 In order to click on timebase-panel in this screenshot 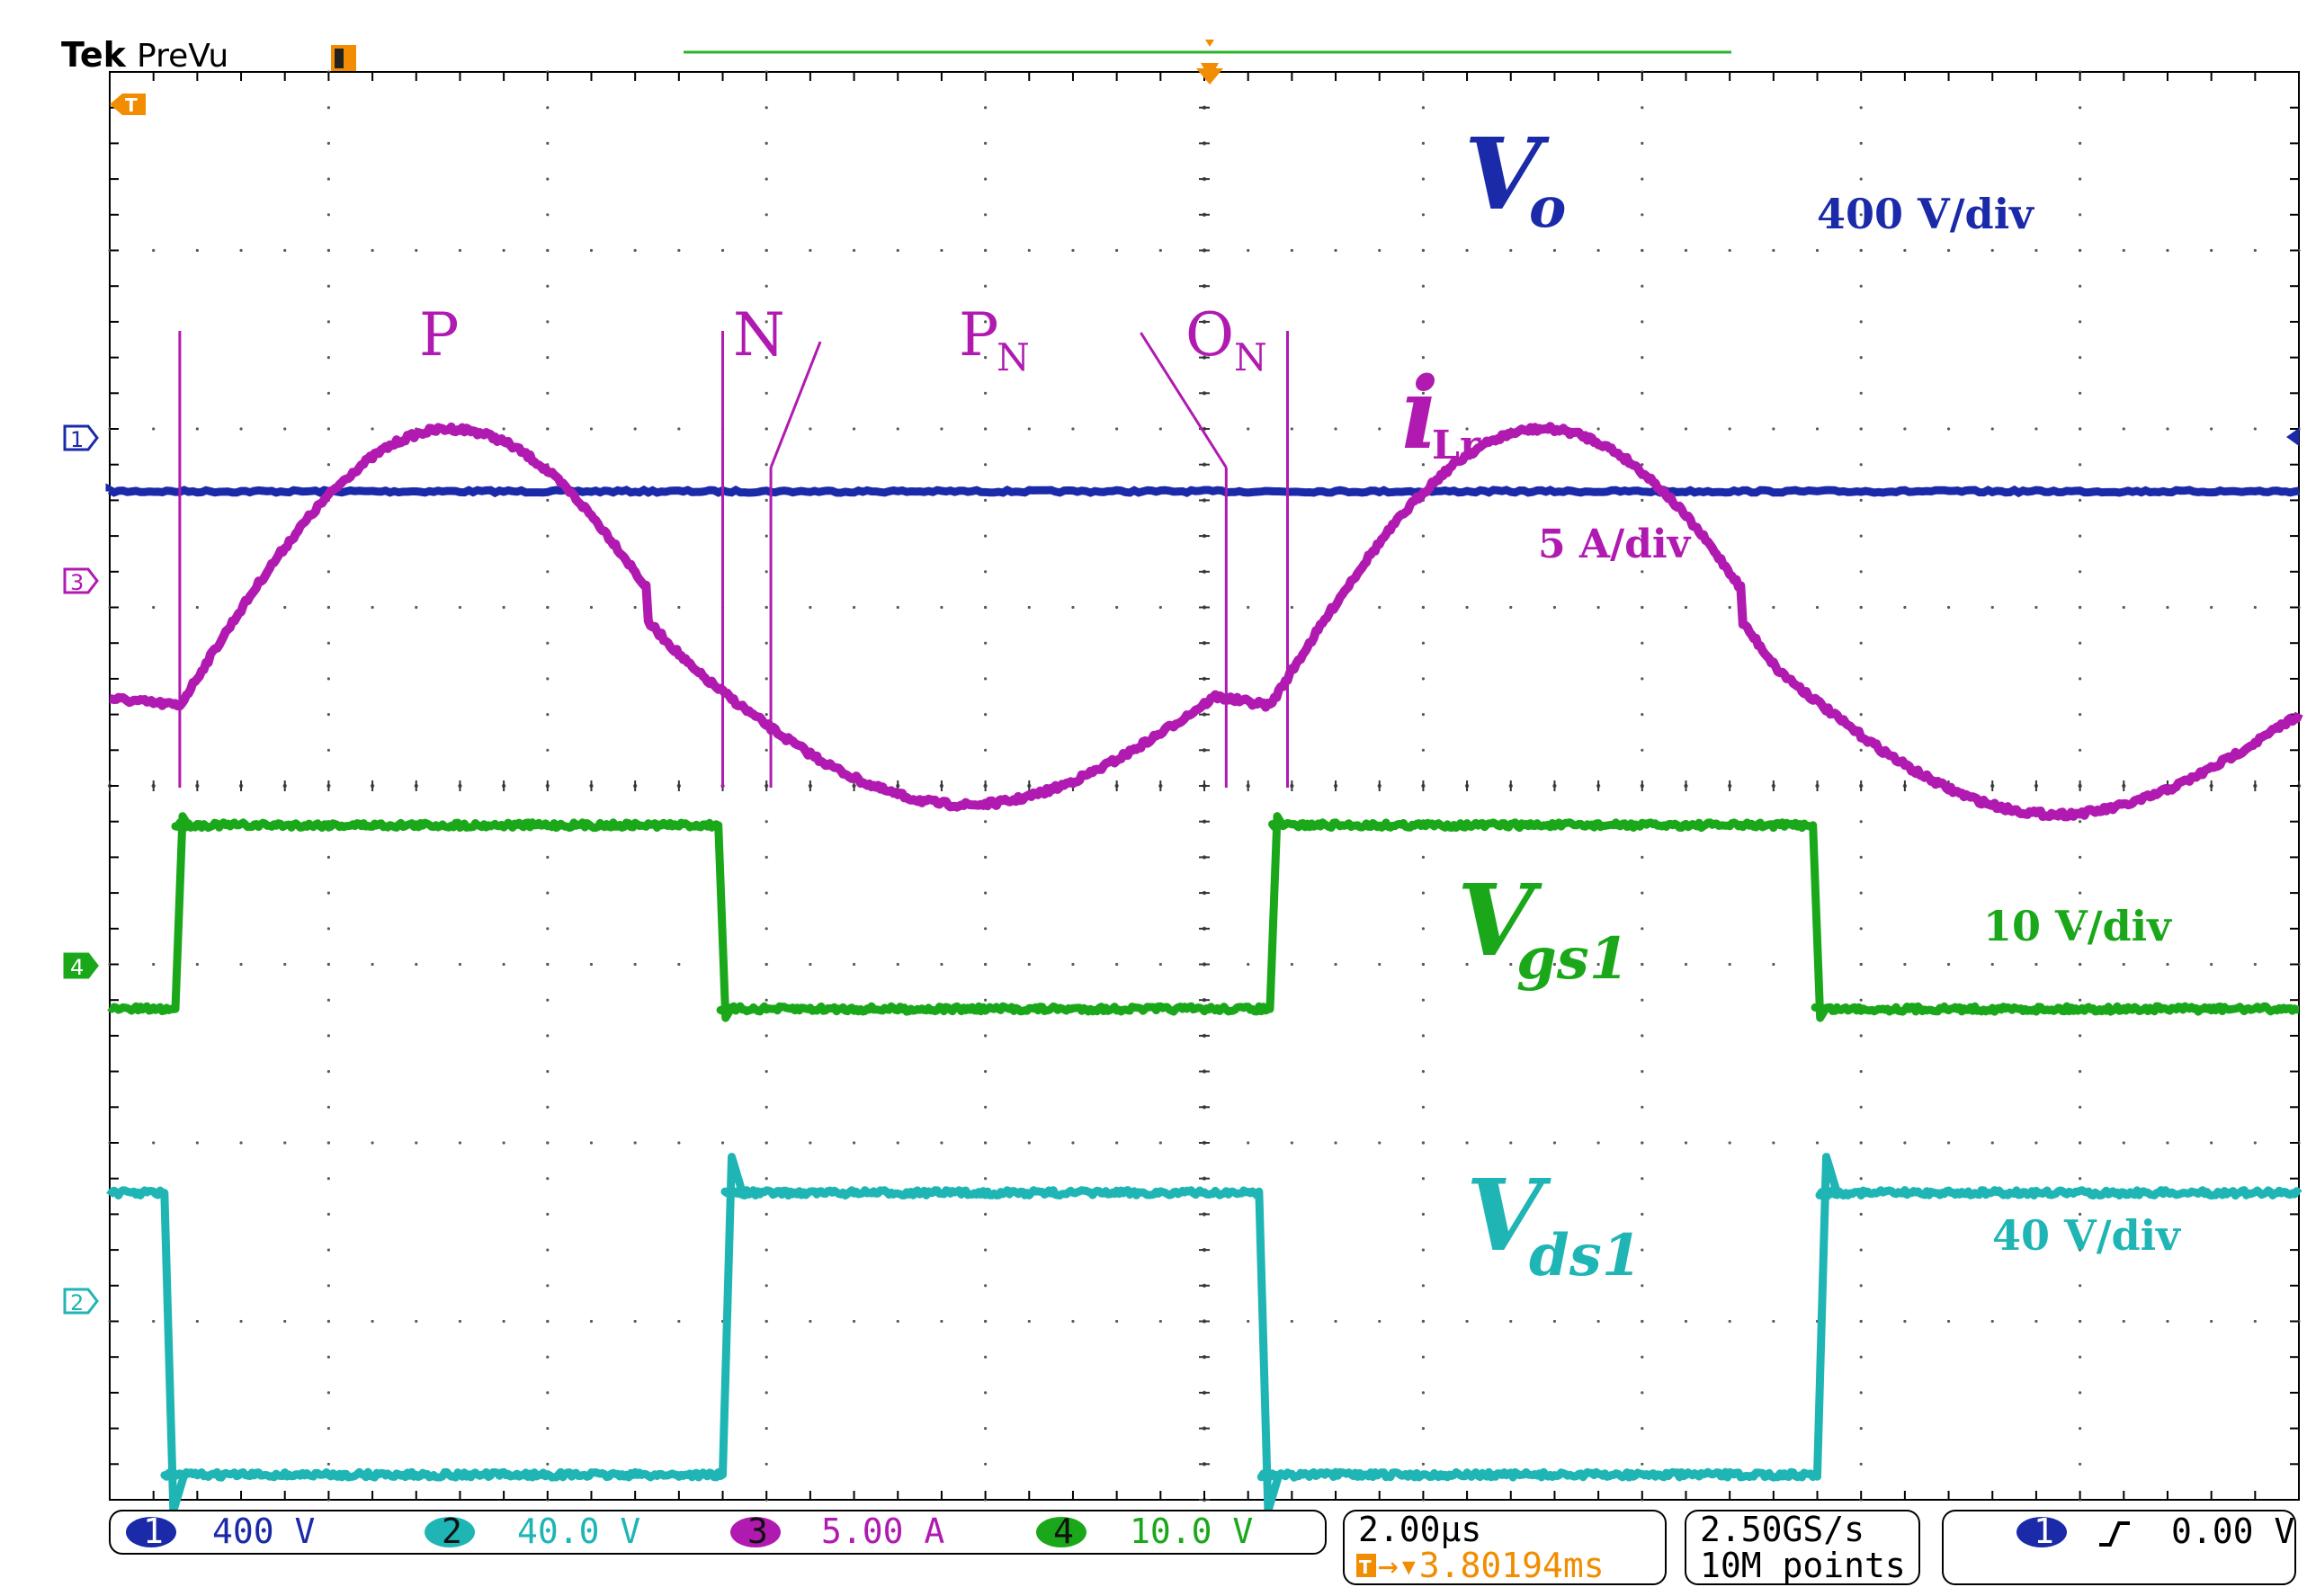, I will do `click(1505, 1547)`.